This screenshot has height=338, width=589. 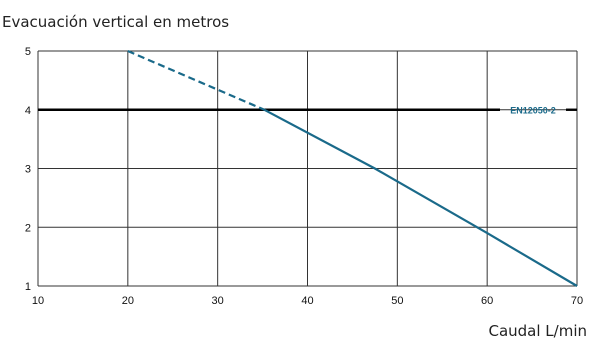 I want to click on y-tick-label-3: 3, so click(x=28, y=170).